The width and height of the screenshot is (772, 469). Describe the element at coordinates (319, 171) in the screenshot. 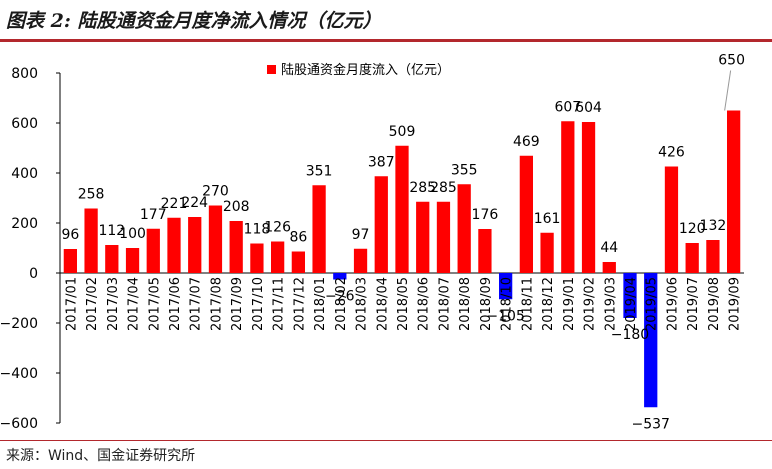

I see `data-label: 351` at that location.